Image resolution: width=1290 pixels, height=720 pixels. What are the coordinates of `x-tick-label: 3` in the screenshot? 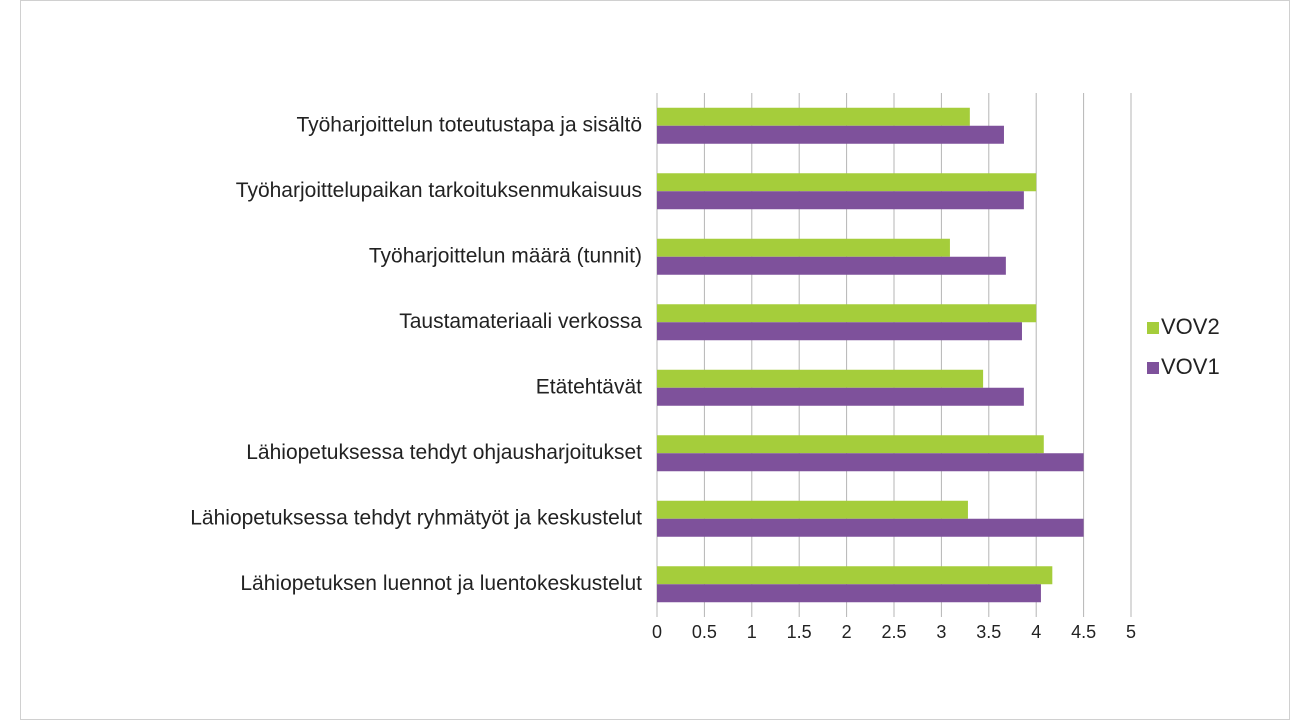 It's located at (941, 632).